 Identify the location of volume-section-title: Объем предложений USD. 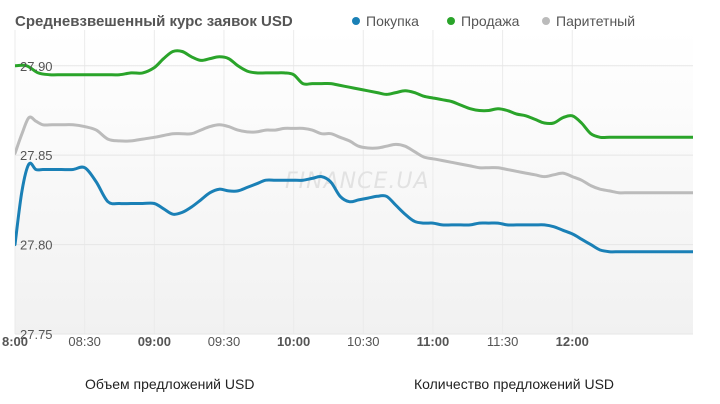
(170, 384).